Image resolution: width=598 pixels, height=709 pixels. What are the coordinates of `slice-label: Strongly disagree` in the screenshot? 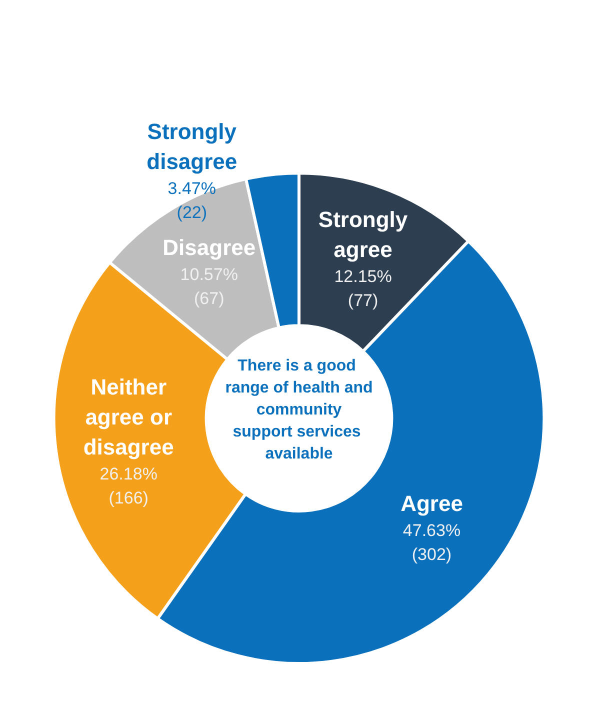 It's located at (192, 146).